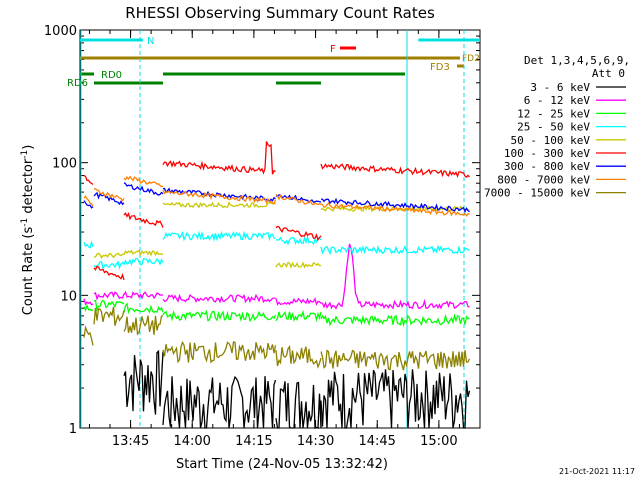 This screenshot has height=480, width=640. I want to click on x-tick-label: 14:45, so click(376, 441).